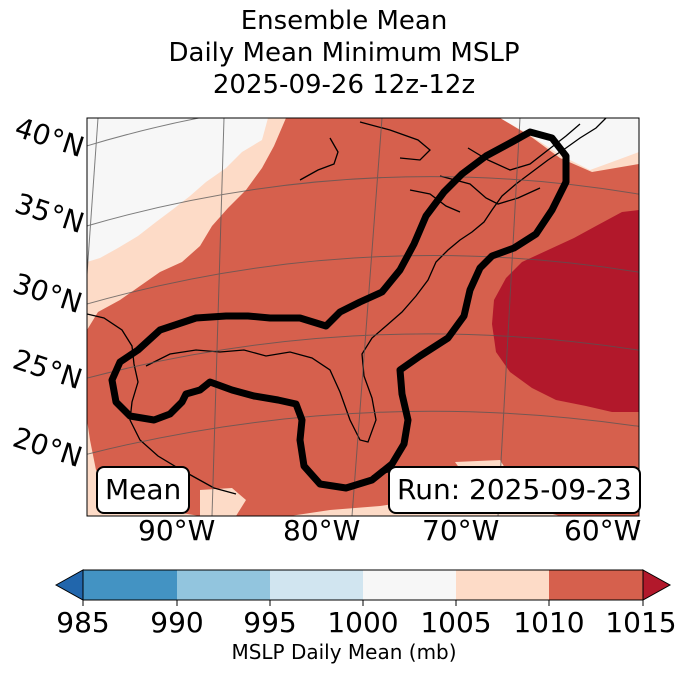 Image resolution: width=688 pixels, height=674 pixels. I want to click on colorbar-under-arrow, so click(69, 585).